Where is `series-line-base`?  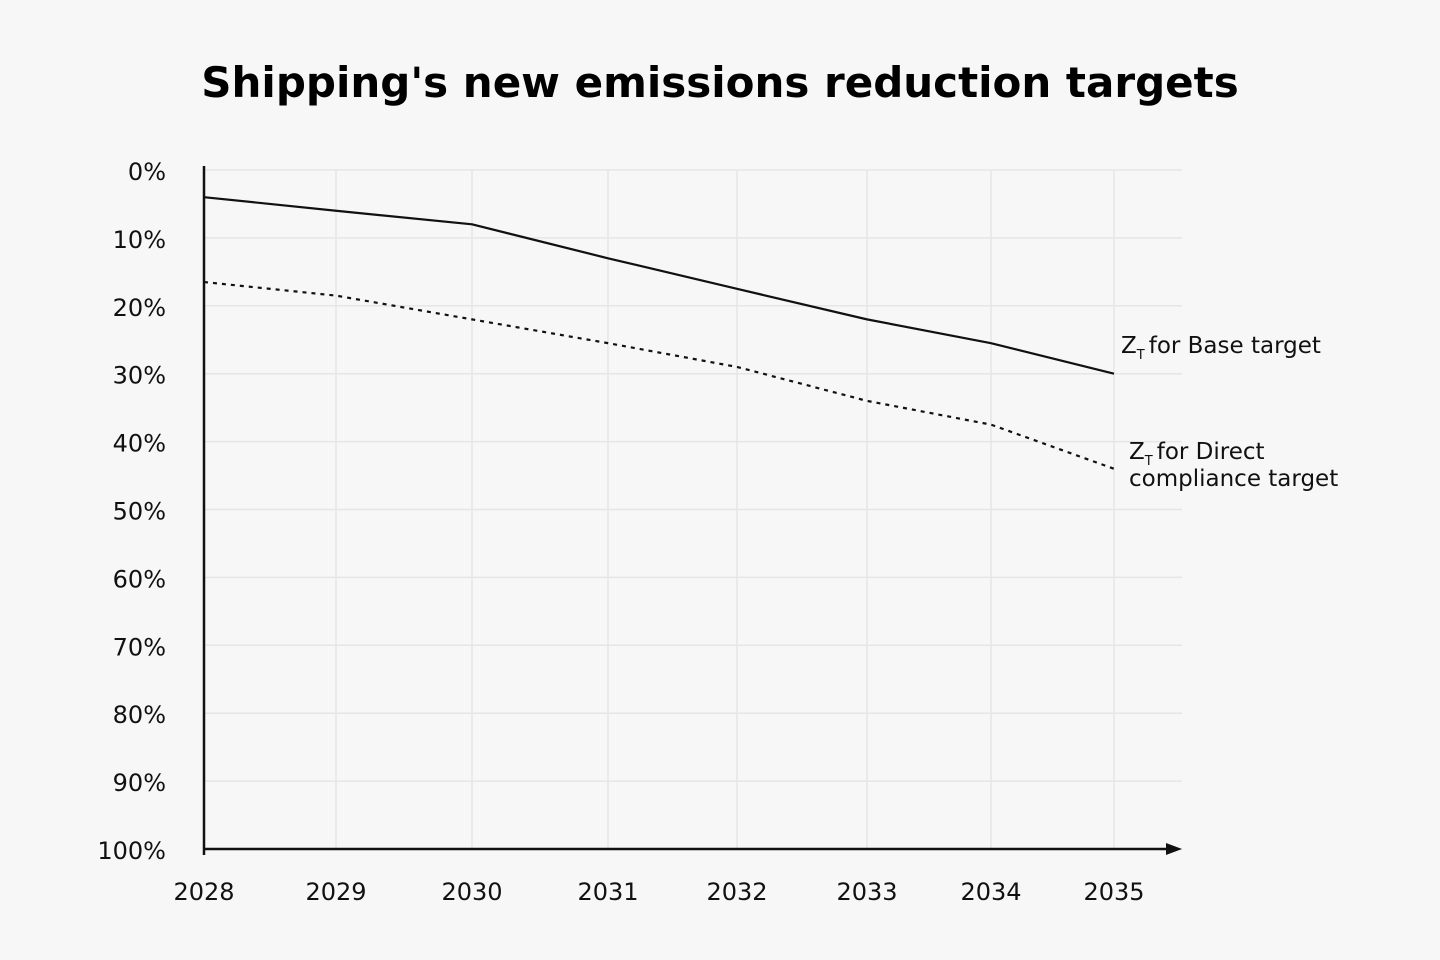
series-line-base is located at coordinates (659, 285).